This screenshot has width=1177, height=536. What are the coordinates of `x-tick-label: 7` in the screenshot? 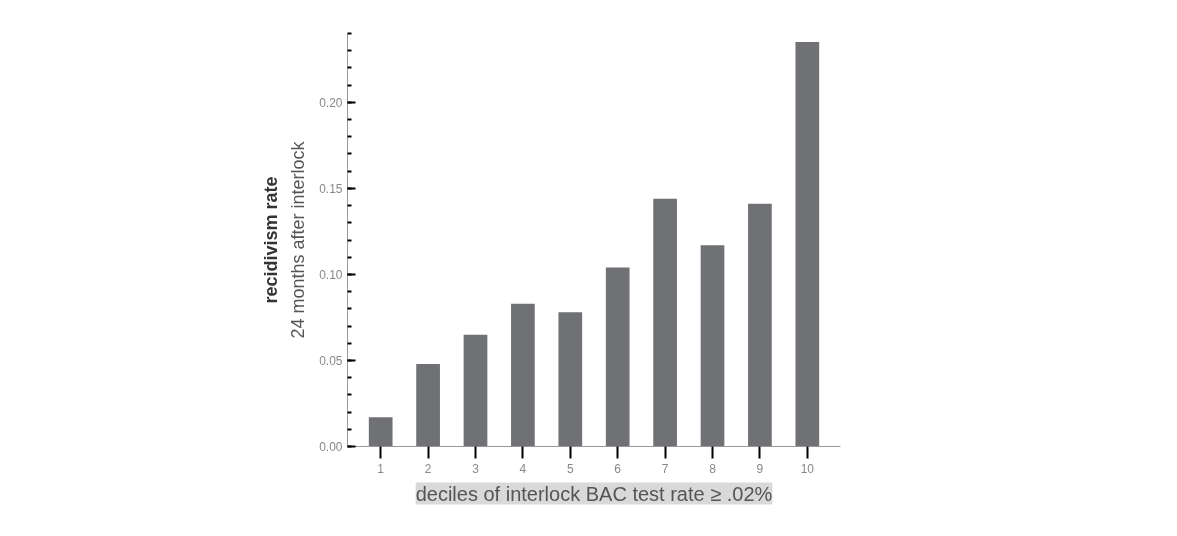 It's located at (665, 468).